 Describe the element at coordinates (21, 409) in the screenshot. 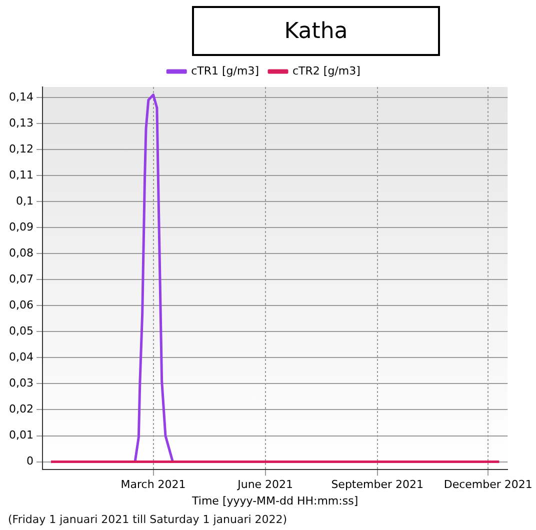

I see `y-tick-label: 0,02` at that location.